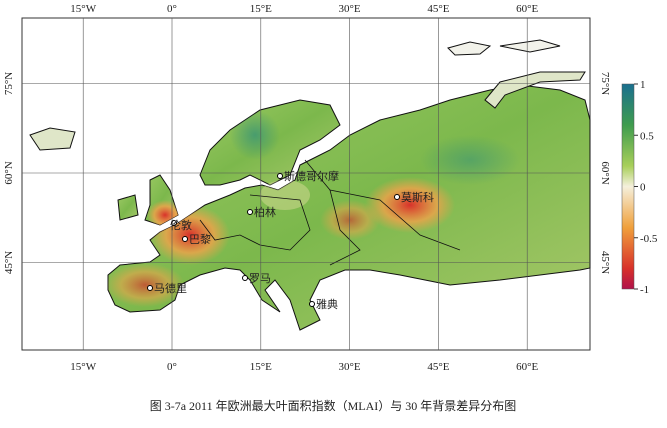 The image size is (667, 428). I want to click on city-label: 雅典, so click(327, 304).